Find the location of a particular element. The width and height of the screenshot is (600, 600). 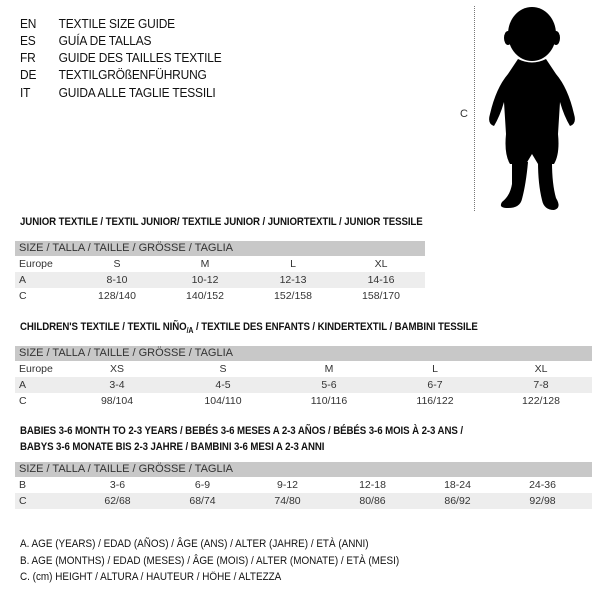

table-row: C 62/68 68/74 74/80 80/86 86/92 92/98 is located at coordinates (303, 501).